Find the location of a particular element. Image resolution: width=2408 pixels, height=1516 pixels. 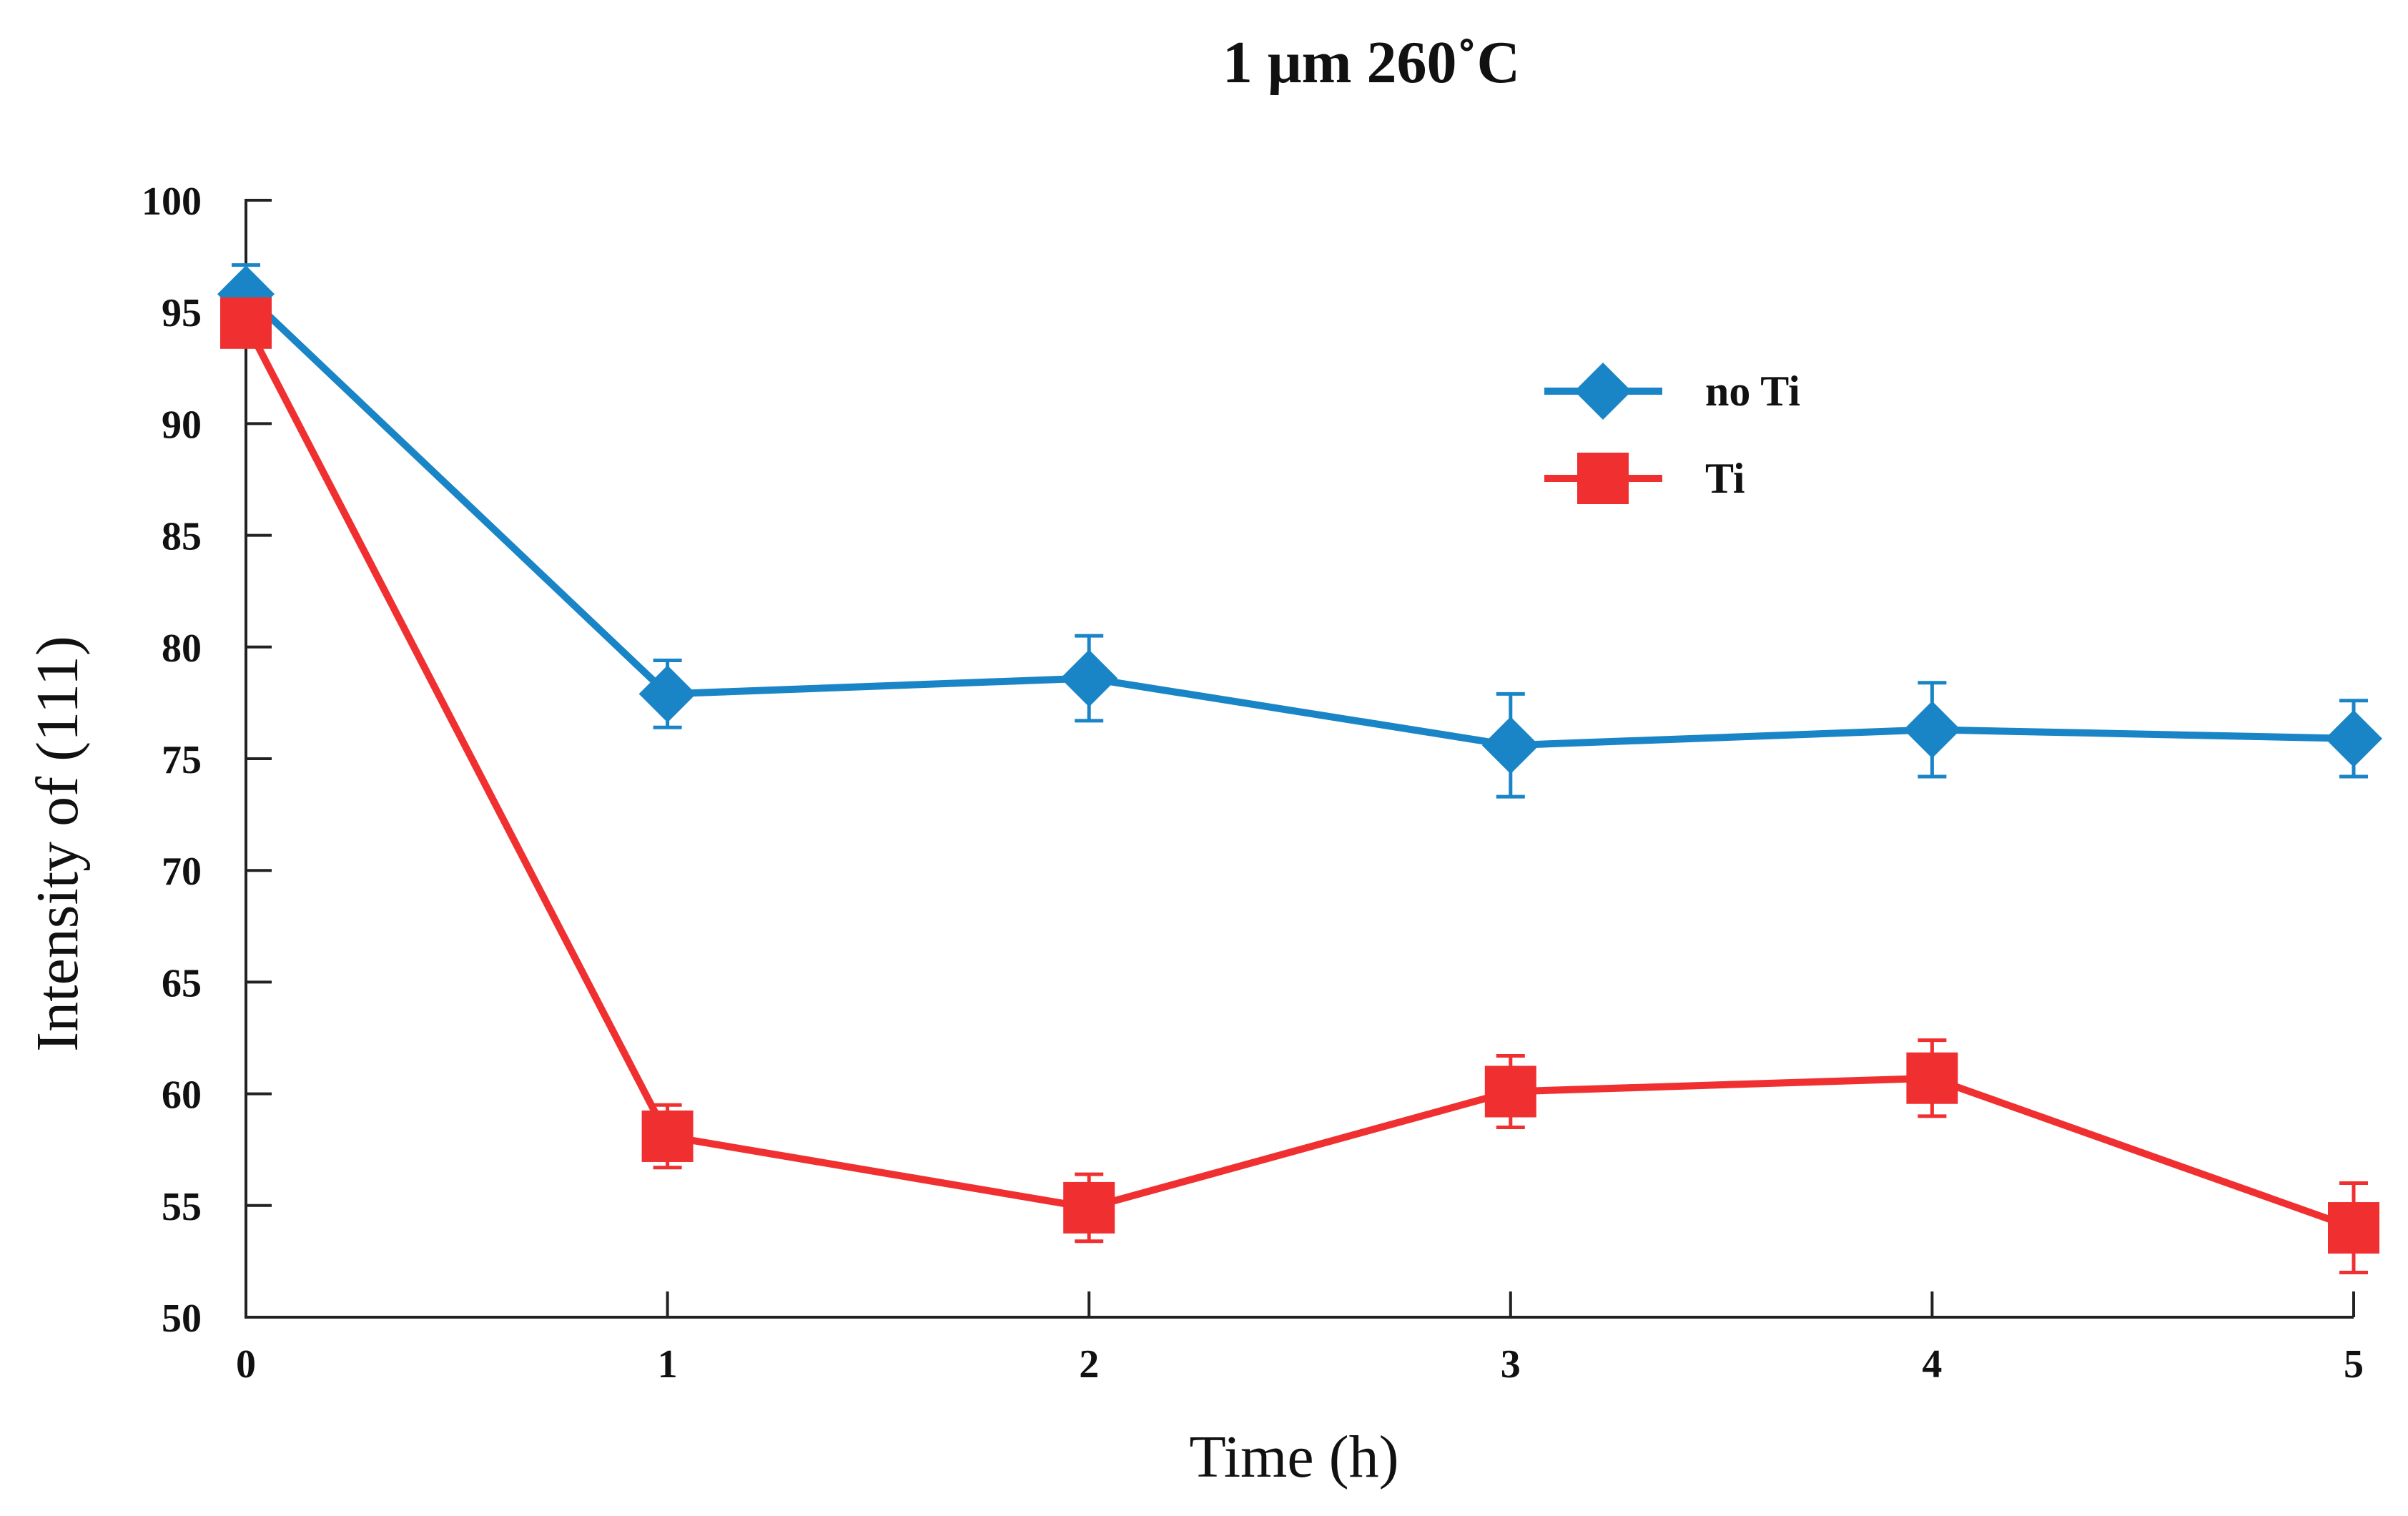

y-tick-label: 70 is located at coordinates (182, 872).